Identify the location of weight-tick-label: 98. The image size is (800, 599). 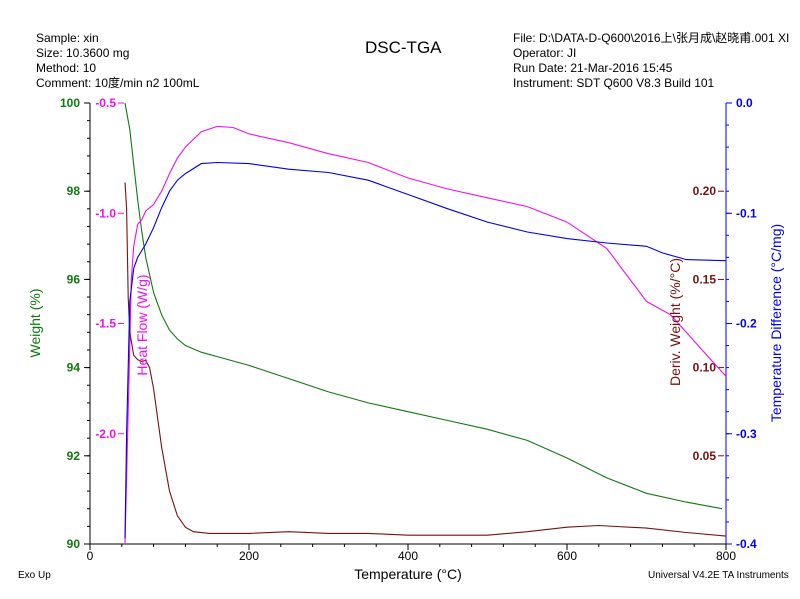
(74, 191).